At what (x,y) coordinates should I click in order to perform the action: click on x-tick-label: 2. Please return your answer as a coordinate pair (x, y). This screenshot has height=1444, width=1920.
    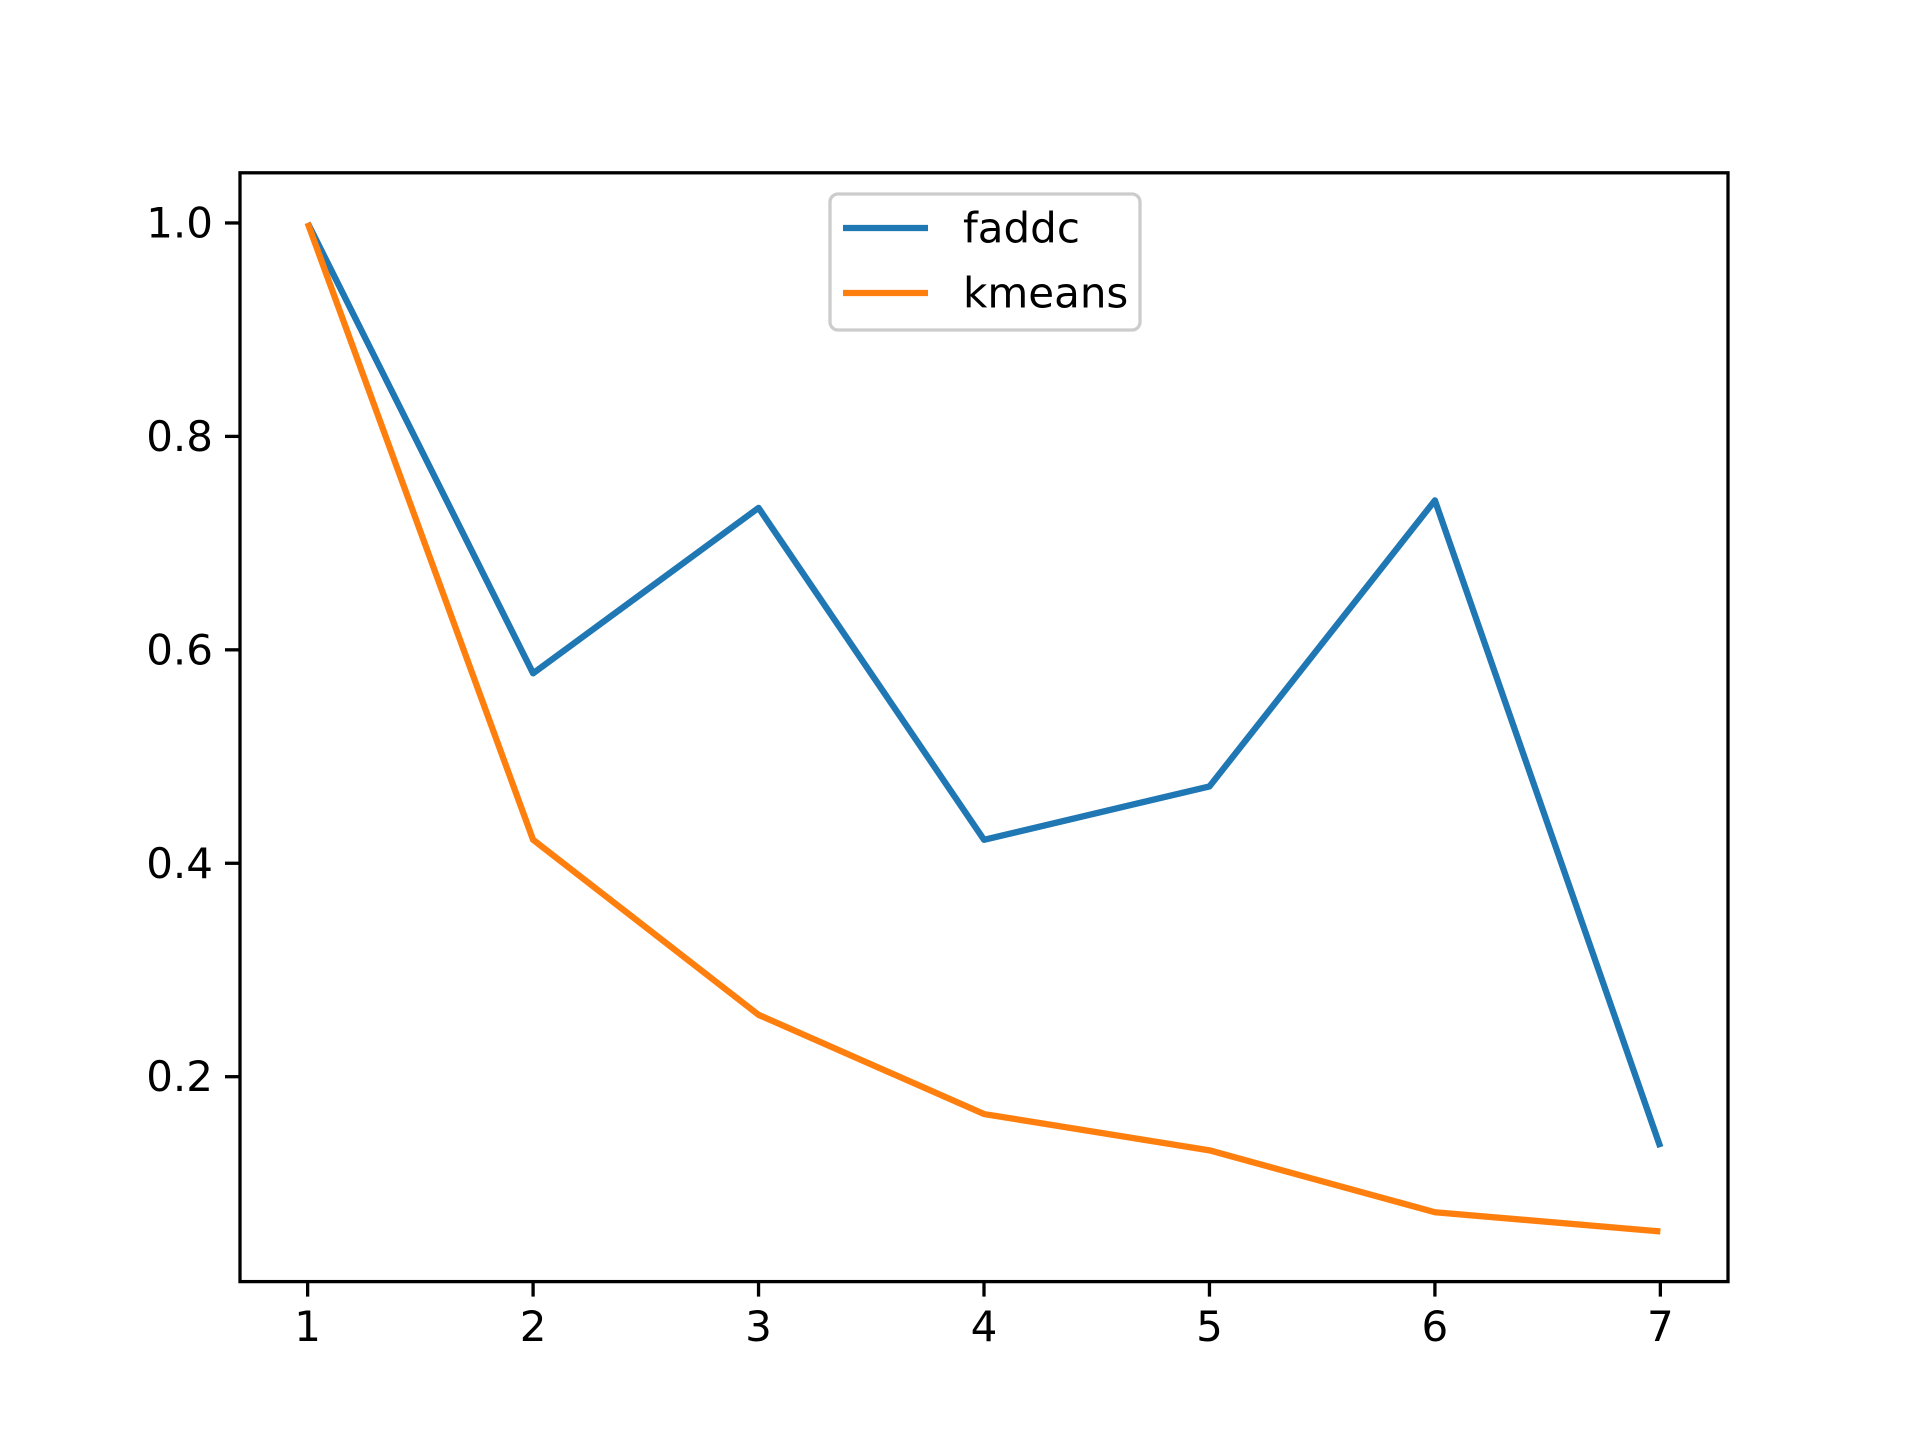
    Looking at the image, I should click on (533, 1326).